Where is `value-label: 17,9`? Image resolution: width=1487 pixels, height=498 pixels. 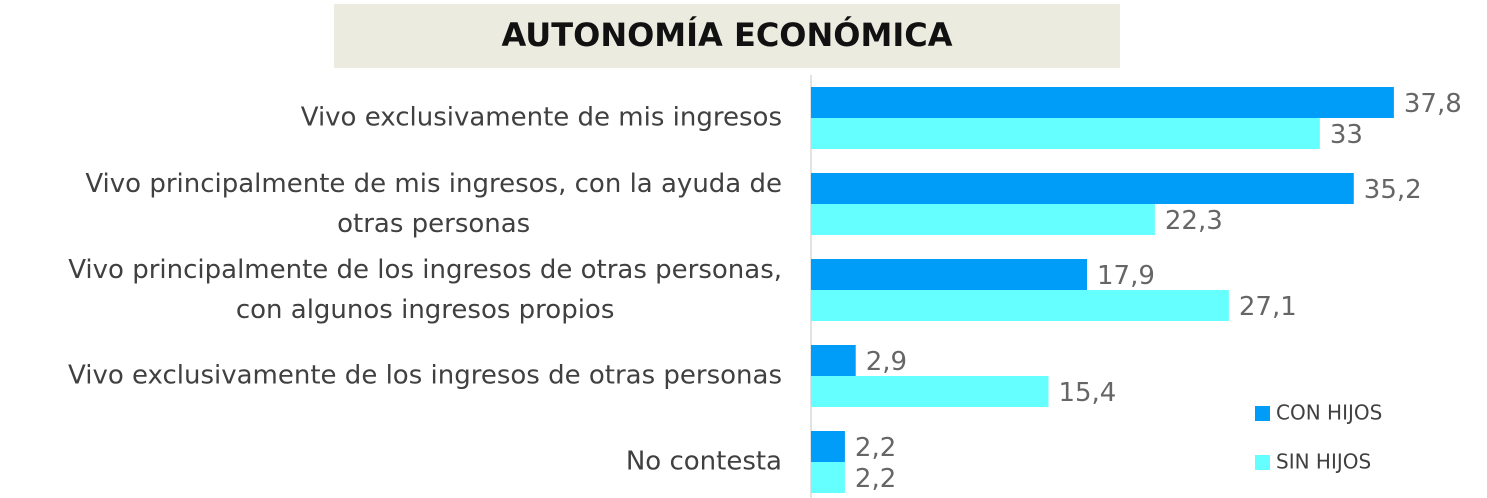 value-label: 17,9 is located at coordinates (1126, 276).